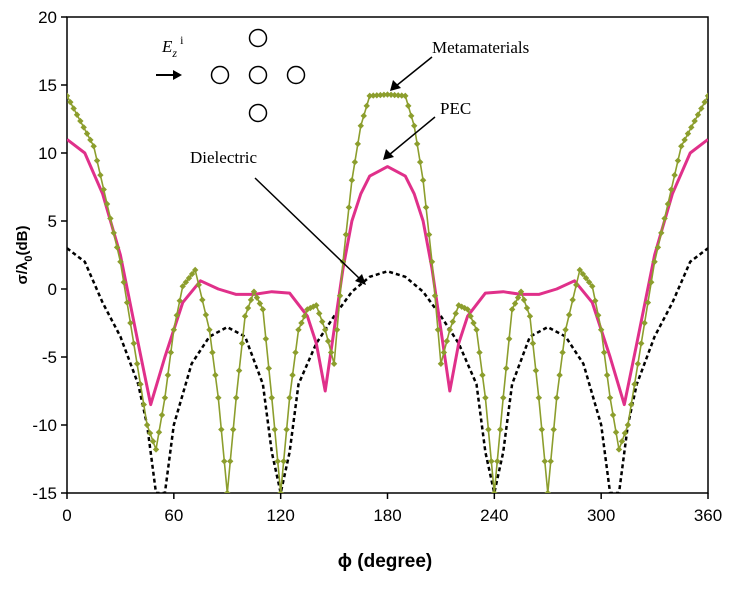  What do you see at coordinates (66, 515) in the screenshot?
I see `x-tick-label: 0` at bounding box center [66, 515].